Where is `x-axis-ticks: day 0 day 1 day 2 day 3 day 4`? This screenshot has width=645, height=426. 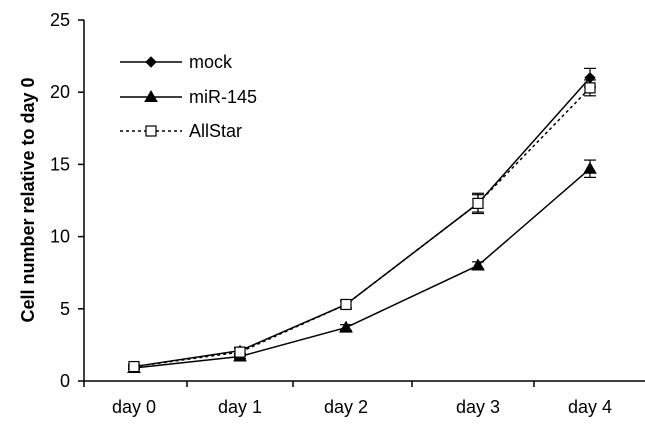
x-axis-ticks: day 0 day 1 day 2 day 3 day 4 is located at coordinates (347, 399).